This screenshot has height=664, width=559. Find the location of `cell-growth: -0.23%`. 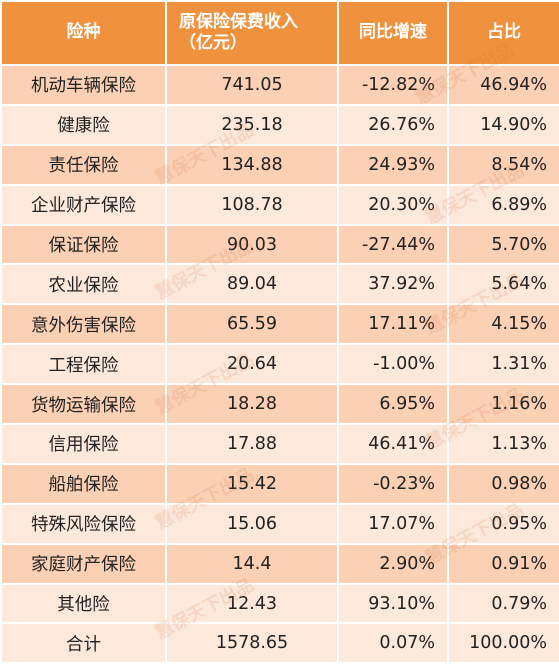

cell-growth: -0.23% is located at coordinates (393, 483).